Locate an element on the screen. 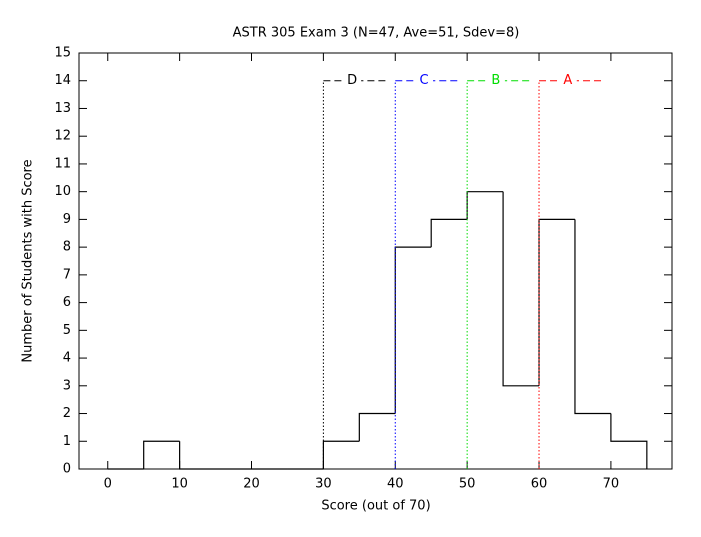 This screenshot has height=537, width=701. grade-label: C is located at coordinates (423, 80).